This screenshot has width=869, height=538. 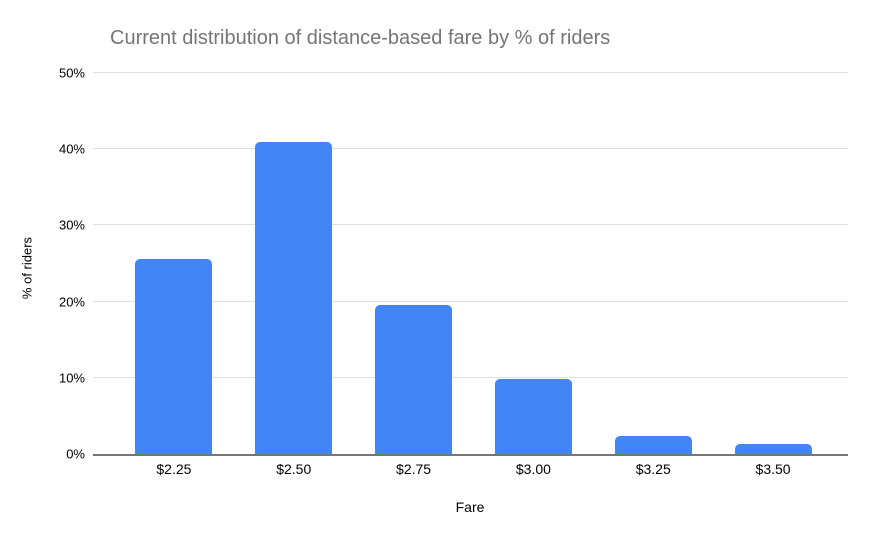 I want to click on bar-$2.50, so click(x=294, y=297).